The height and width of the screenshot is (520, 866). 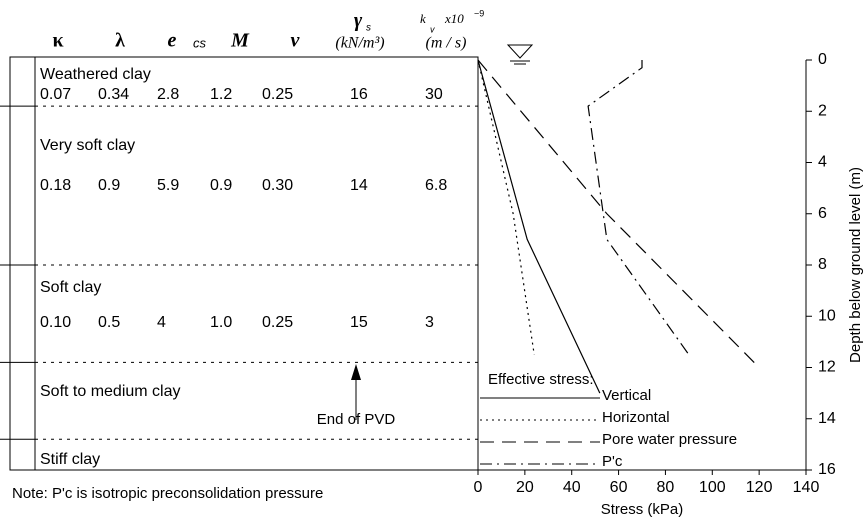 I want to click on x-tick-label: 80, so click(x=666, y=487).